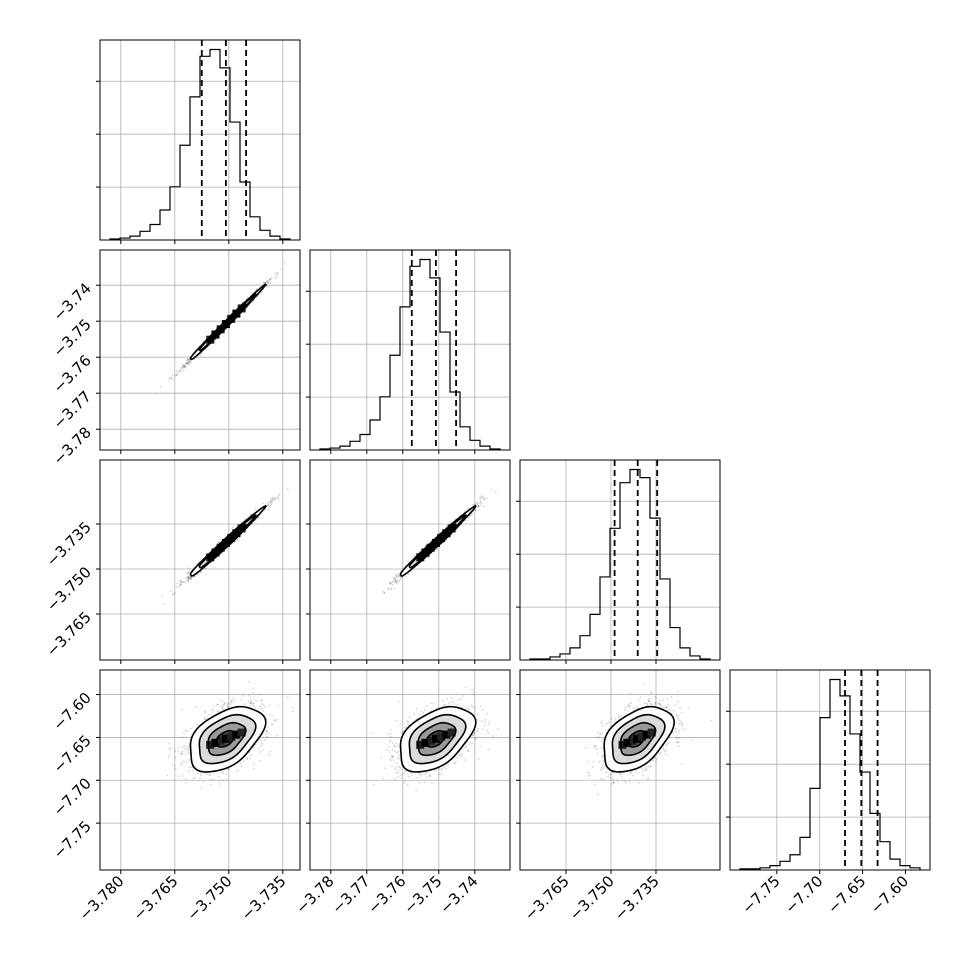 Image resolution: width=970 pixels, height=970 pixels. Describe the element at coordinates (200, 560) in the screenshot. I see `panel-frame` at that location.